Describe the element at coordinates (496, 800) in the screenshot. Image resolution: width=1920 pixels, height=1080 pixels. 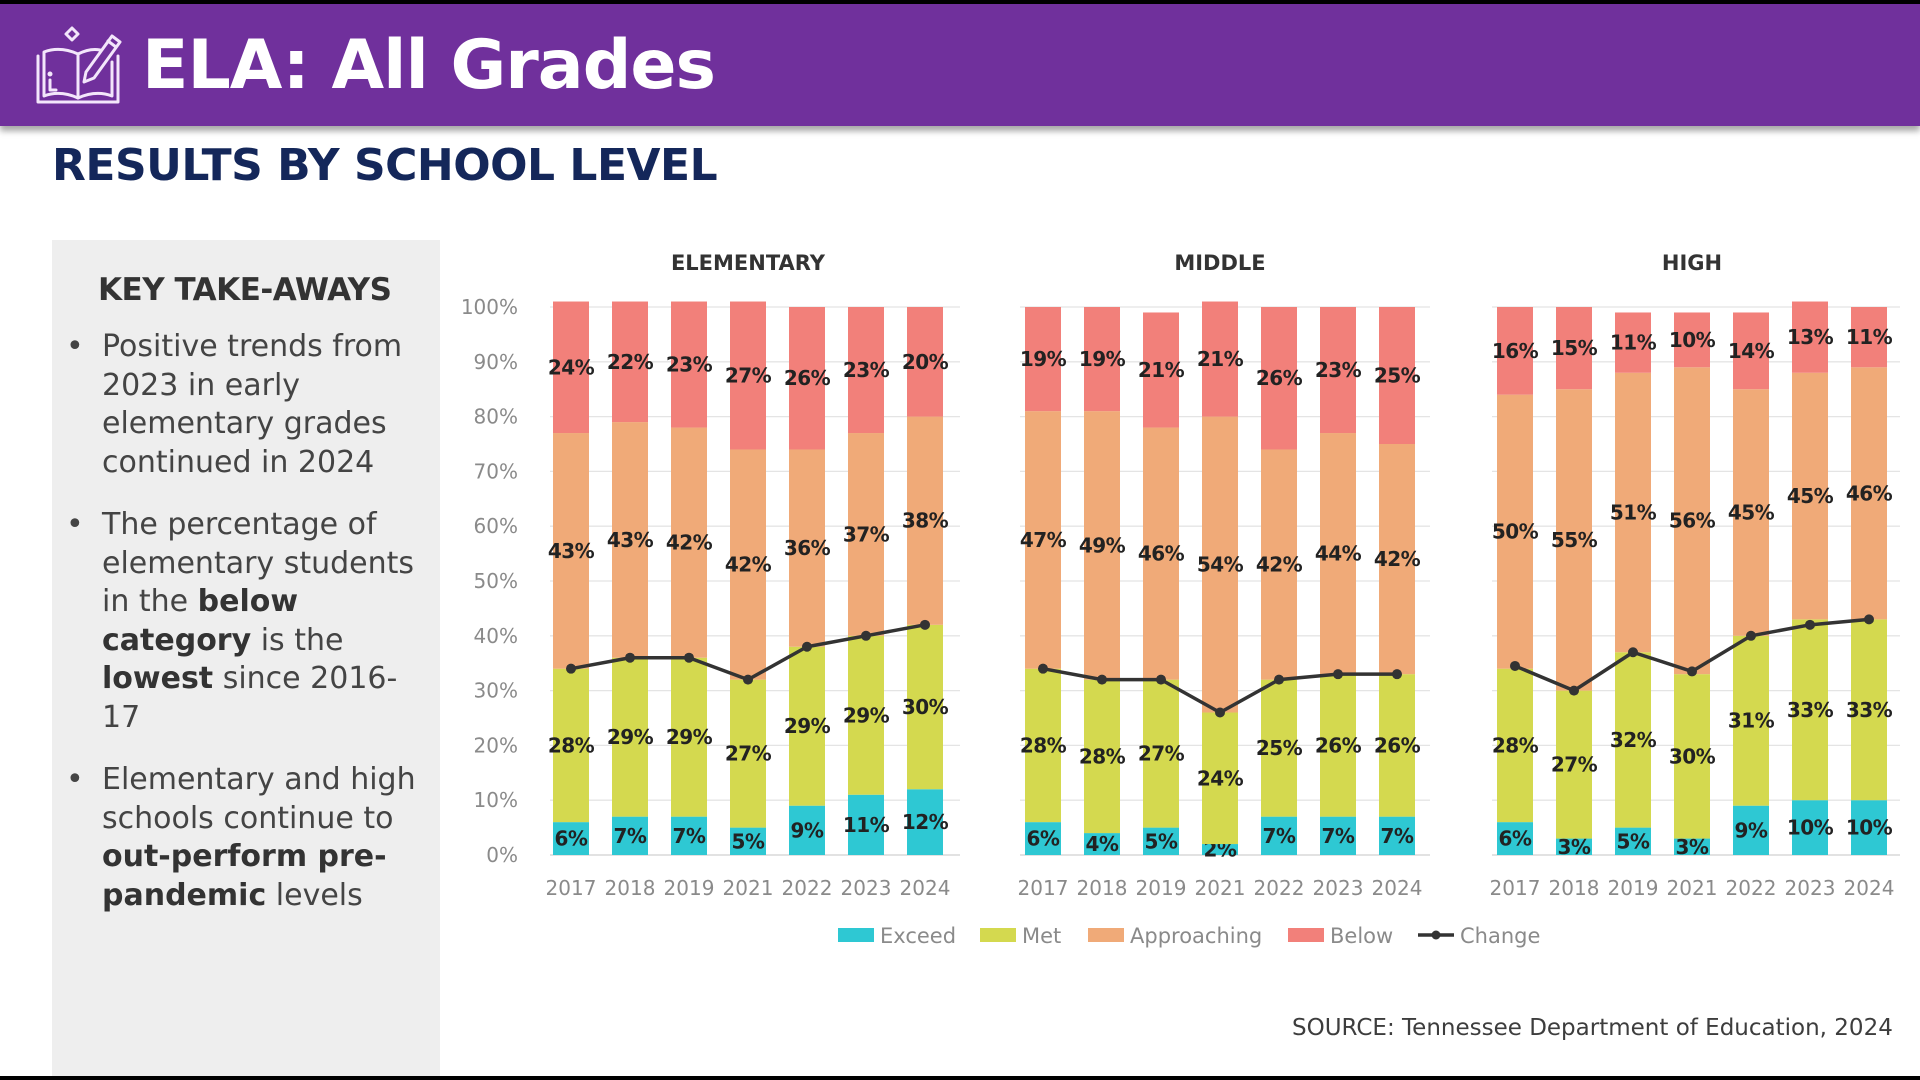
I see `y-tick-label: 10%` at that location.